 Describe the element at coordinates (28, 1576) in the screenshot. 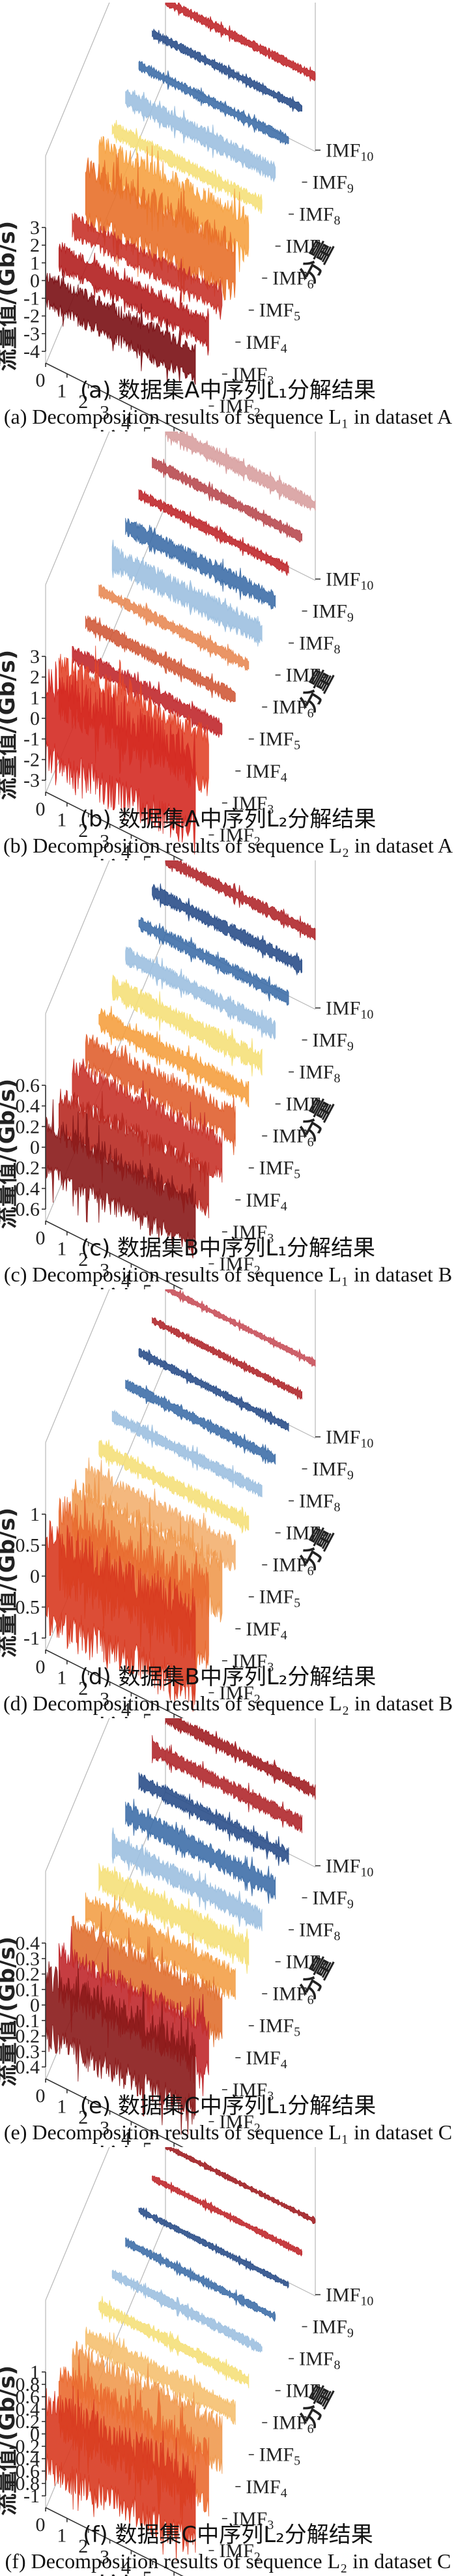

I see `y-axis: 1 0.5 0 -0.5 -1` at that location.